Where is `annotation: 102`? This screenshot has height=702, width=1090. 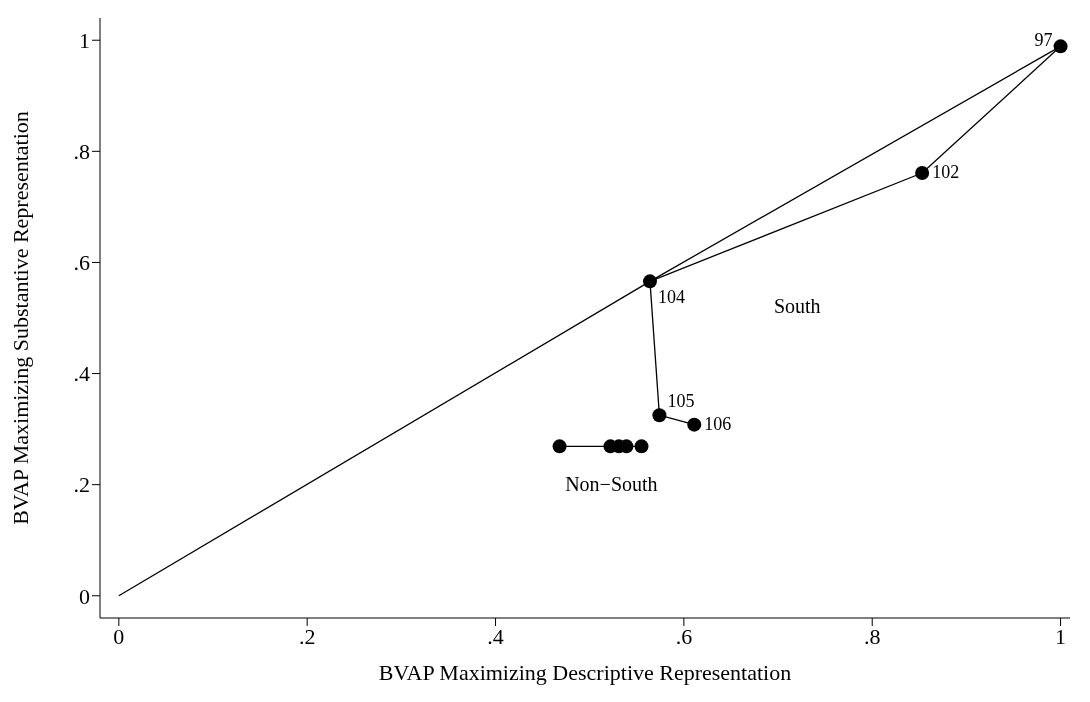
annotation: 102 is located at coordinates (946, 172).